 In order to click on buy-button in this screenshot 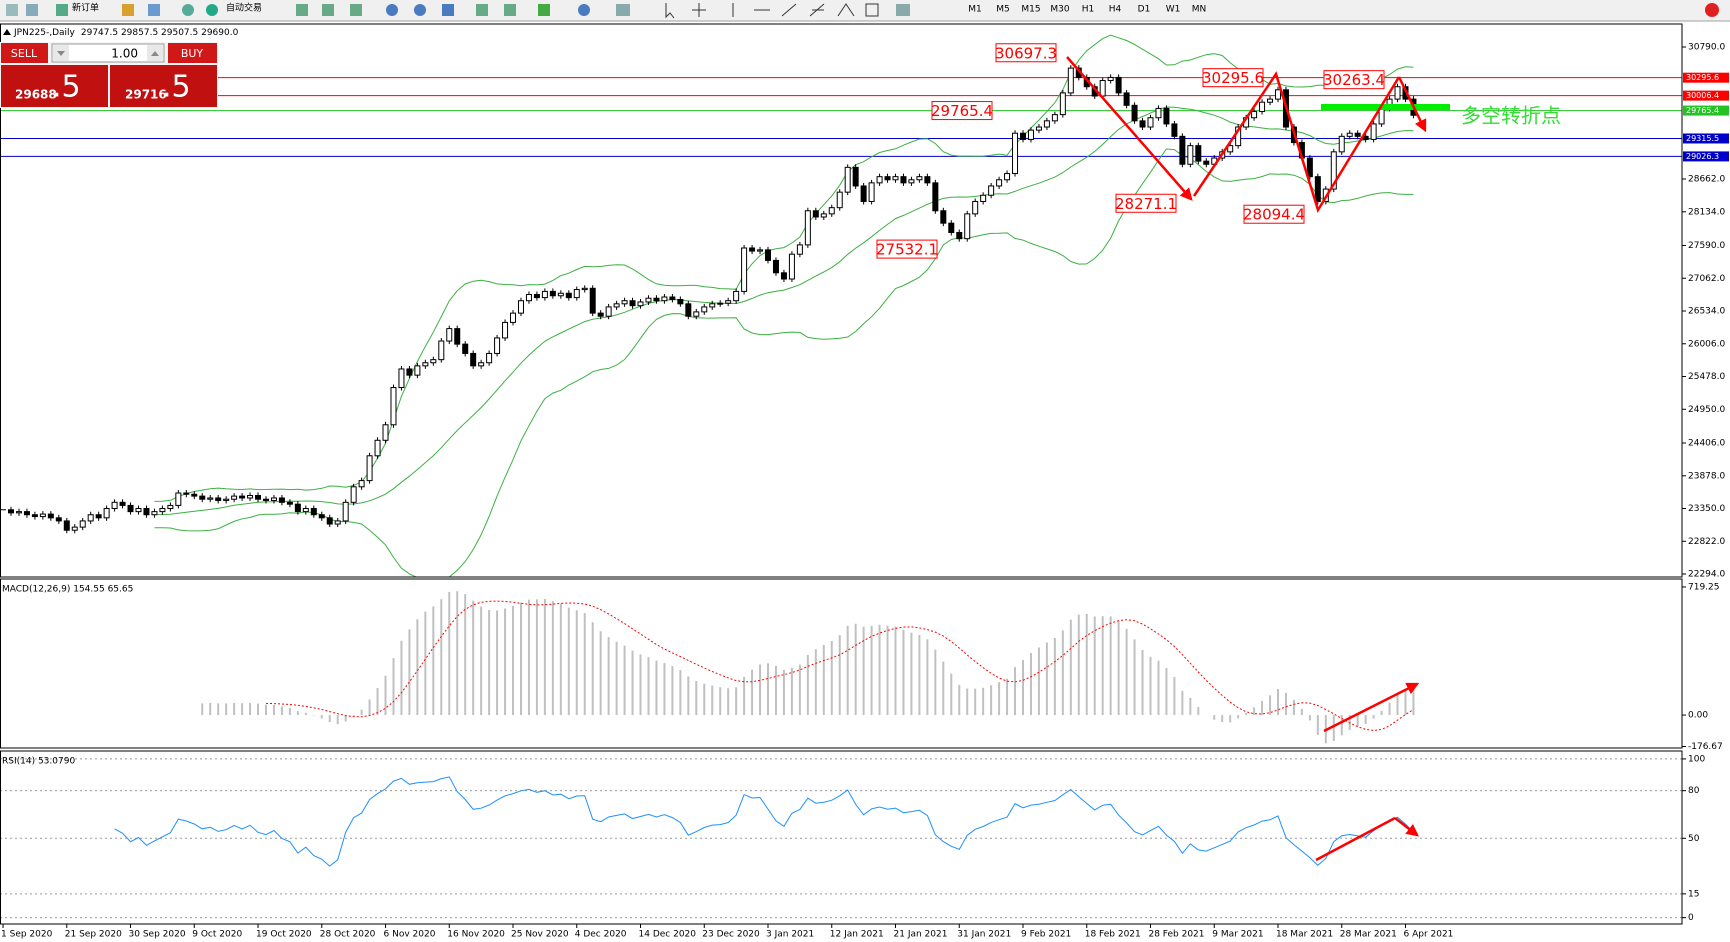, I will do `click(192, 53)`.